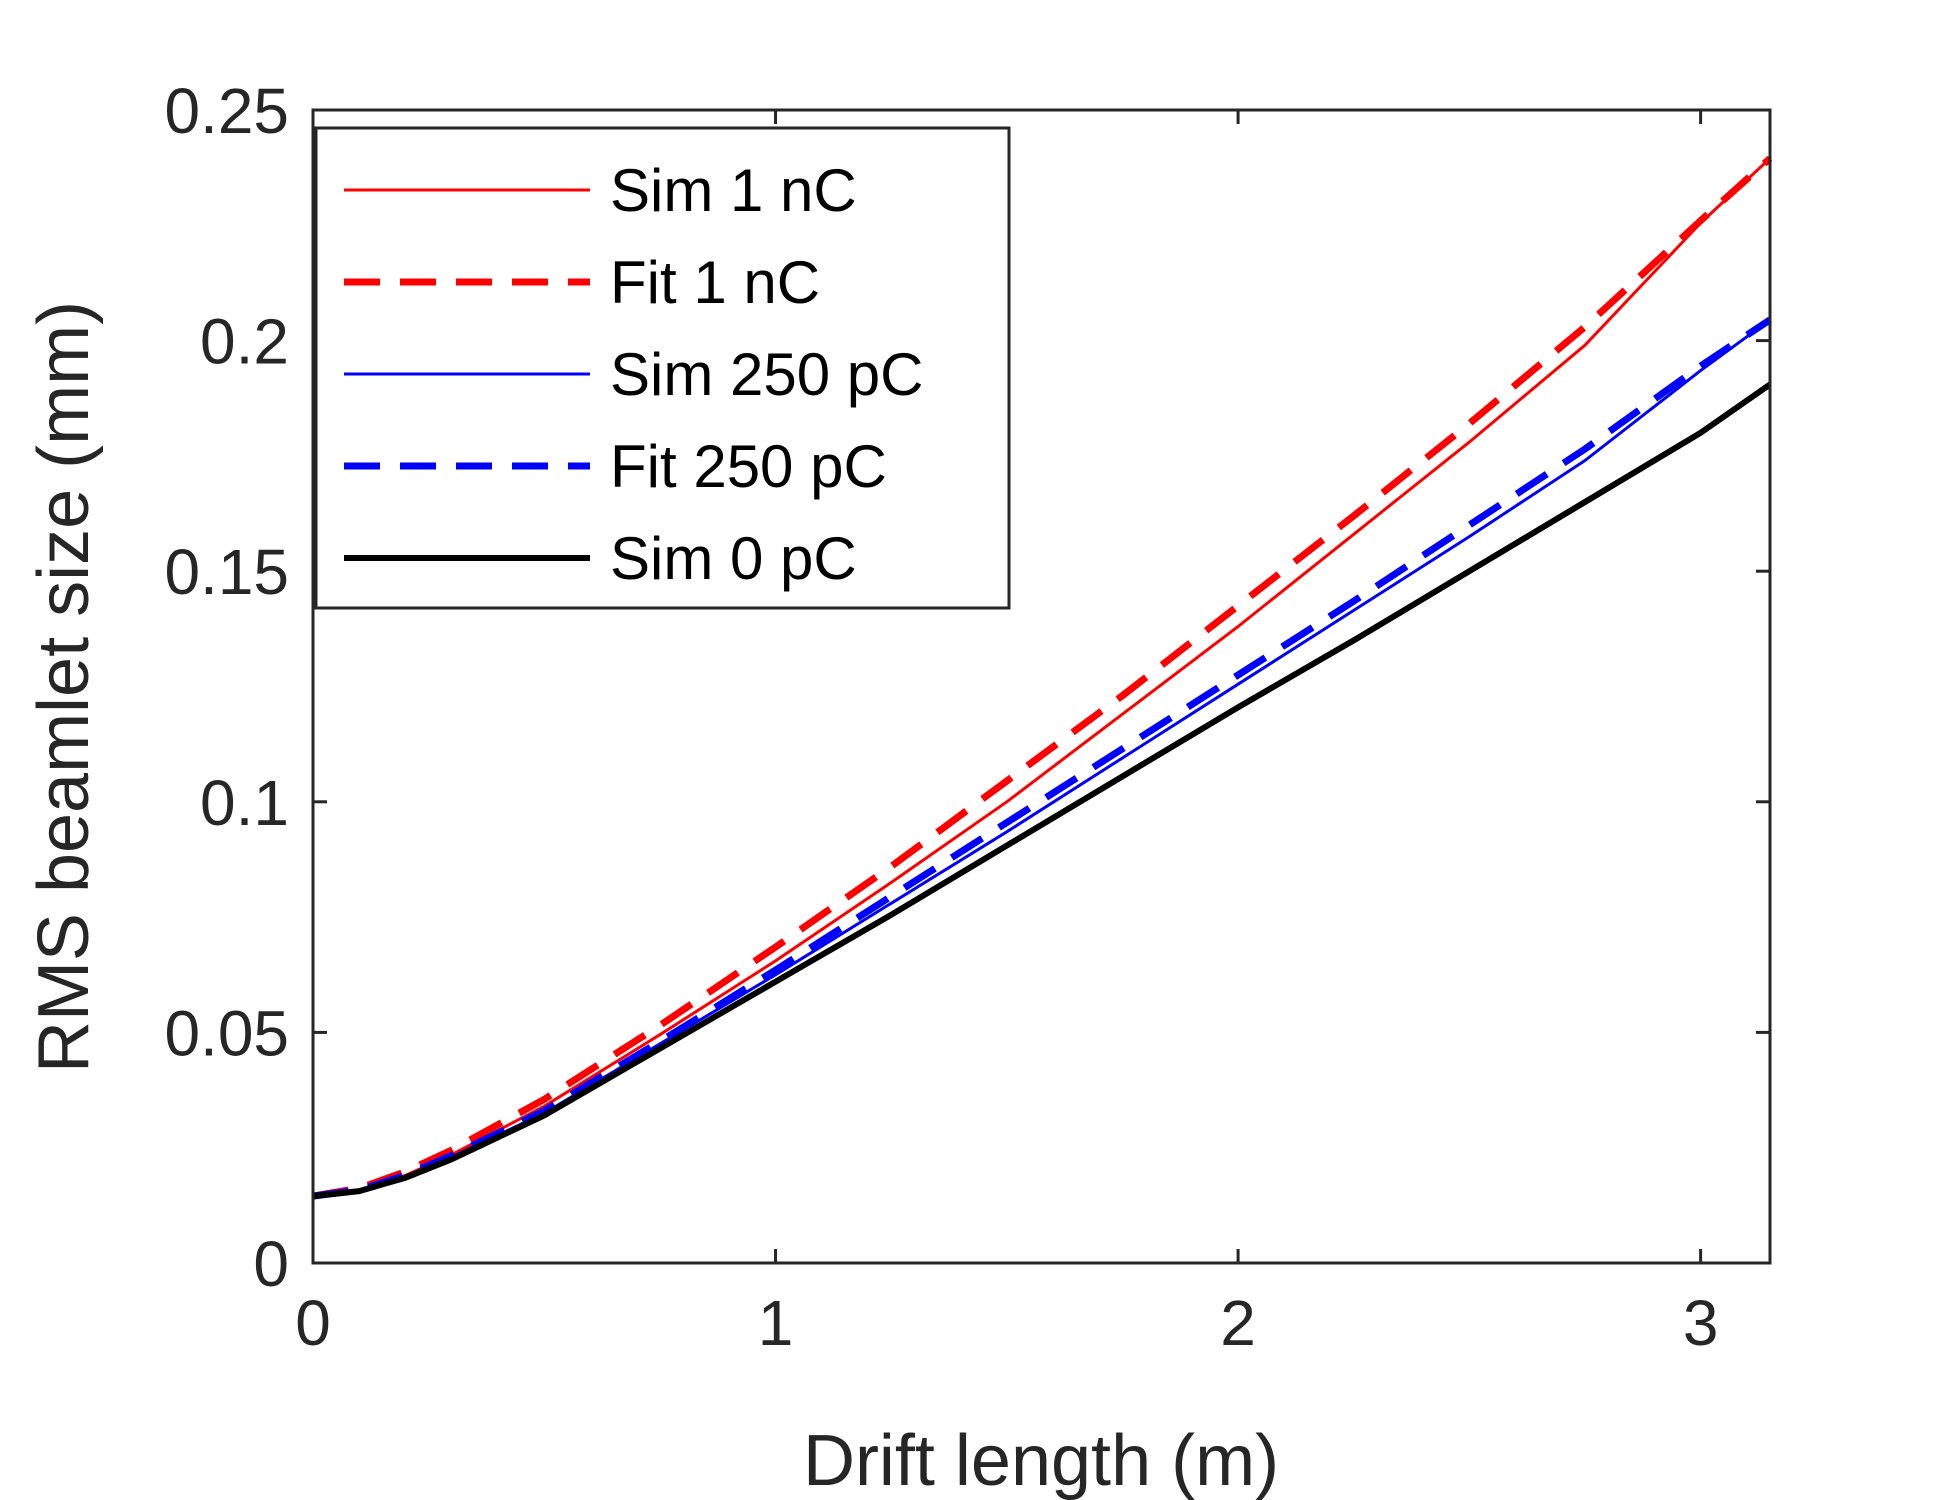  What do you see at coordinates (1701, 1323) in the screenshot?
I see `x-tick-label: 3` at bounding box center [1701, 1323].